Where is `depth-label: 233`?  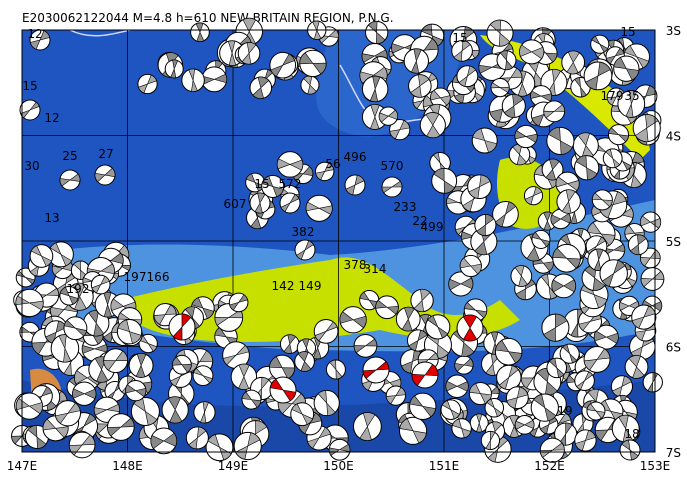 depth-label: 233 is located at coordinates (405, 207).